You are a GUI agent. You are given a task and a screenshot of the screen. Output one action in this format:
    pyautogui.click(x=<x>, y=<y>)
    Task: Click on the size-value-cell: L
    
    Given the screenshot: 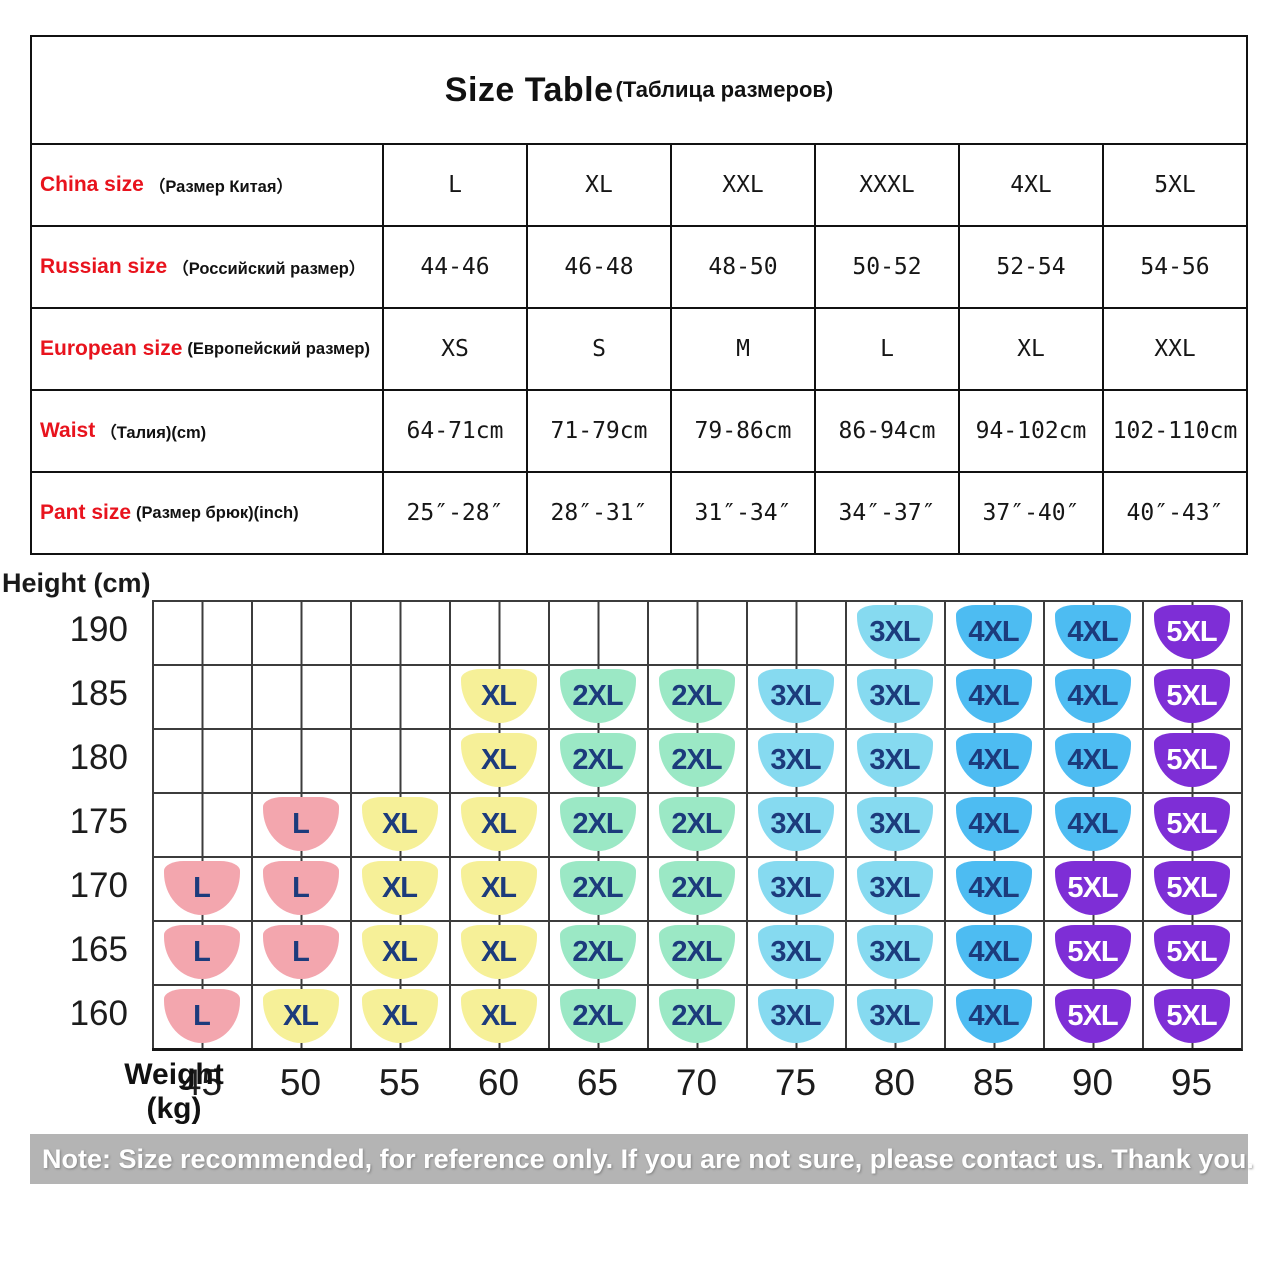 What is the action you would take?
    pyautogui.click(x=888, y=349)
    